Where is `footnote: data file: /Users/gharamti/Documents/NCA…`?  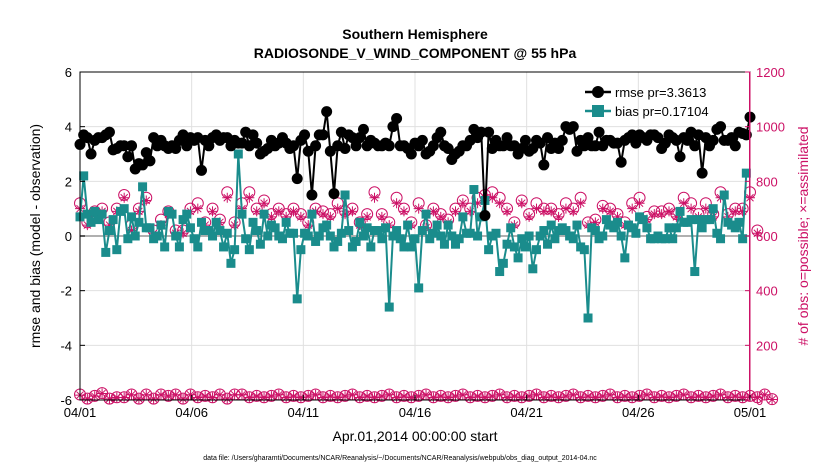
footnote: data file: /Users/gharamti/Documents/NCA… is located at coordinates (400, 458).